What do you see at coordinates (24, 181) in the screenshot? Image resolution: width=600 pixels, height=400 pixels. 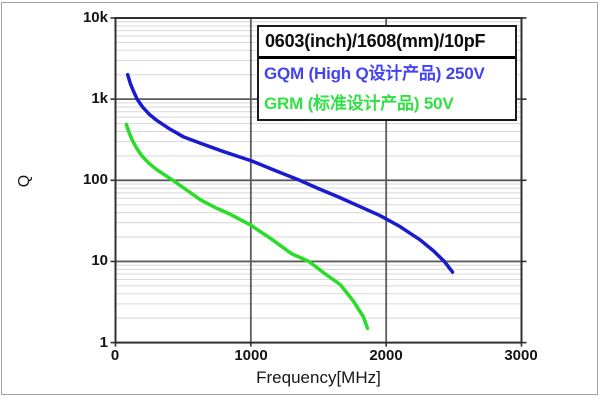 I see `y-axis-title: Q` at bounding box center [24, 181].